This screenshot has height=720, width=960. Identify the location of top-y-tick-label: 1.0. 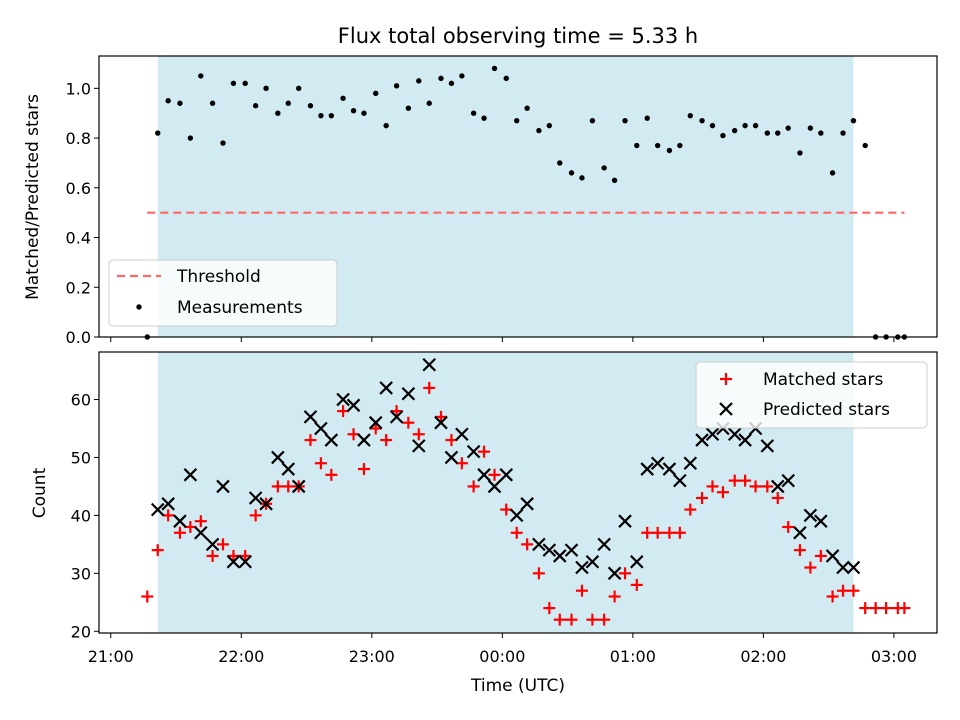
(78, 88).